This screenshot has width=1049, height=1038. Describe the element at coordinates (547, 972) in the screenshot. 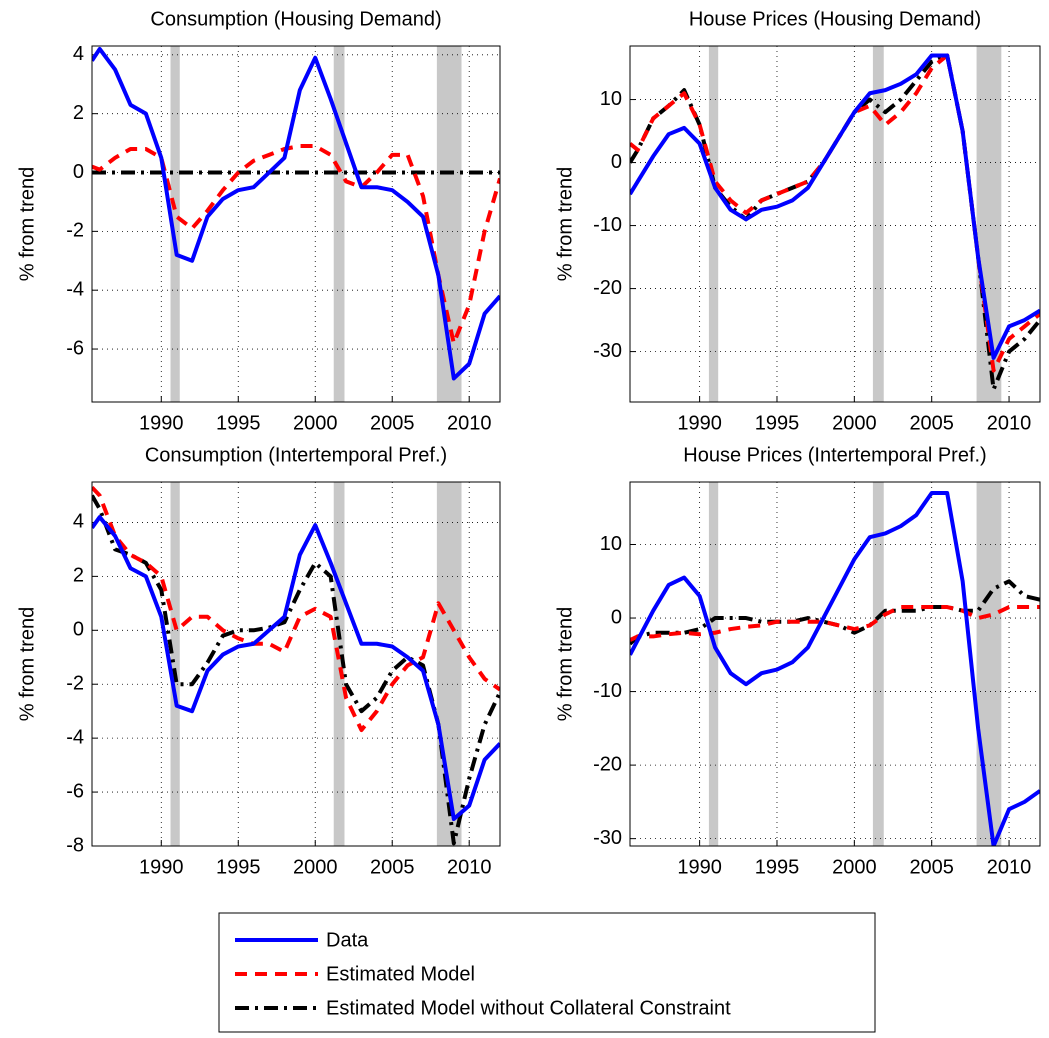

I see `legend-box` at that location.